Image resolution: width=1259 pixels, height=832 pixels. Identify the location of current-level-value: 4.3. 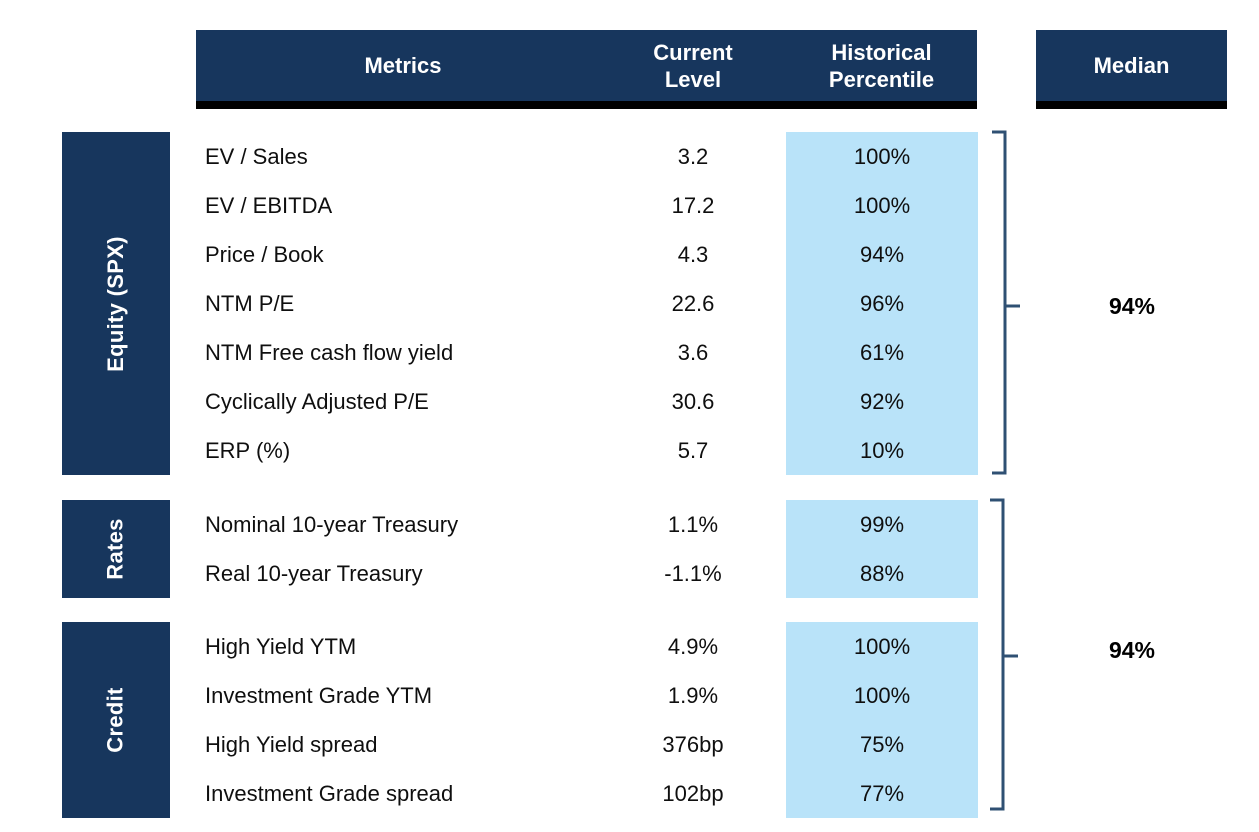
(693, 254).